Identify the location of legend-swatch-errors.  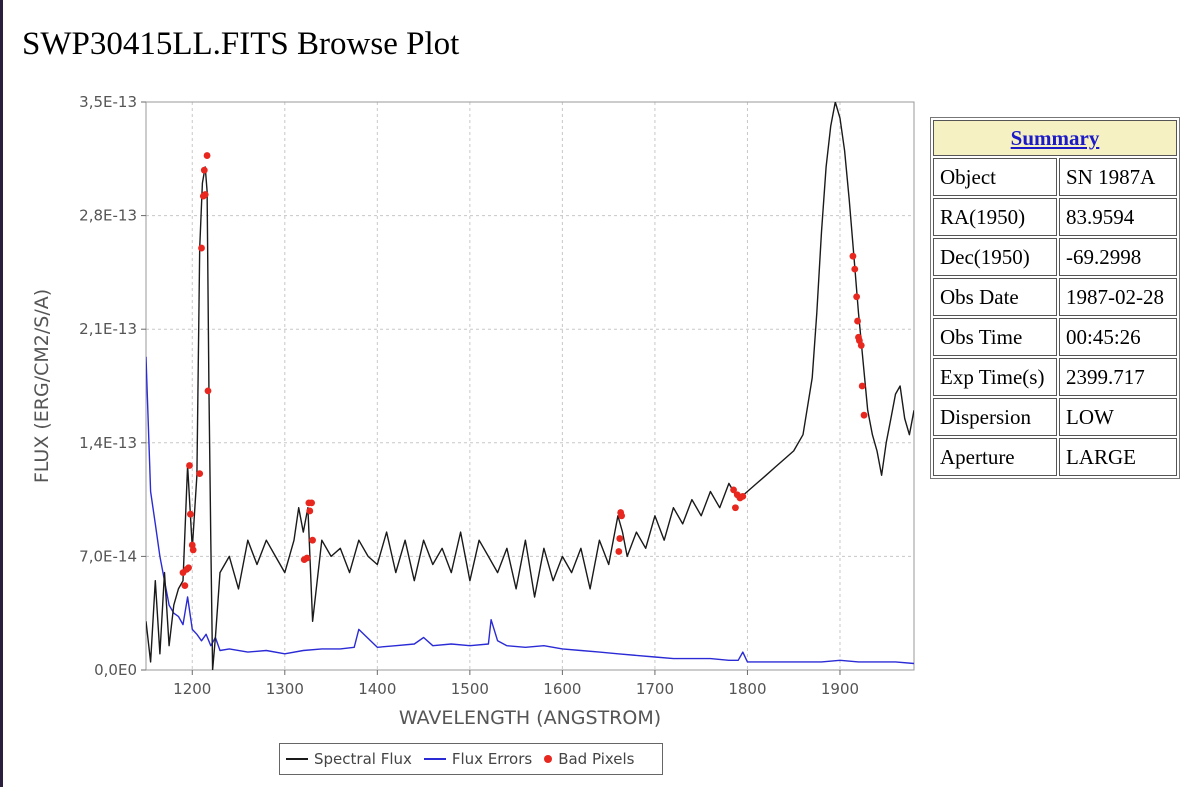
(434, 759).